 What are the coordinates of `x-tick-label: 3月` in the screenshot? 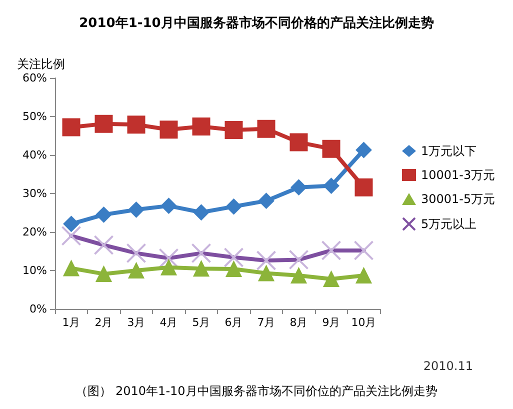 It's located at (136, 322).